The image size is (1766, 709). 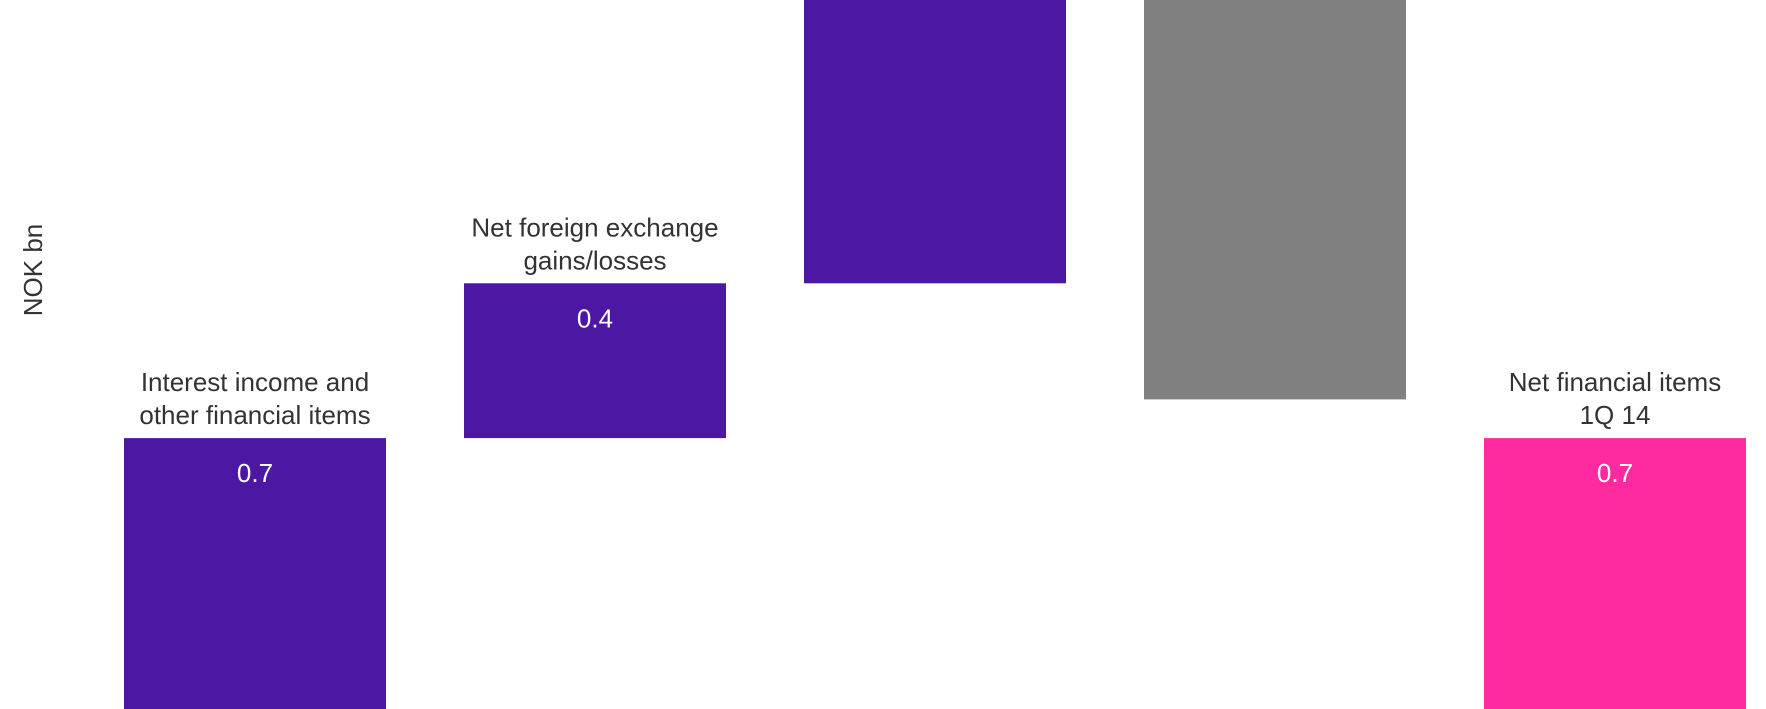 What do you see at coordinates (1615, 398) in the screenshot?
I see `category-label-5: Net financial items 1Q 14` at bounding box center [1615, 398].